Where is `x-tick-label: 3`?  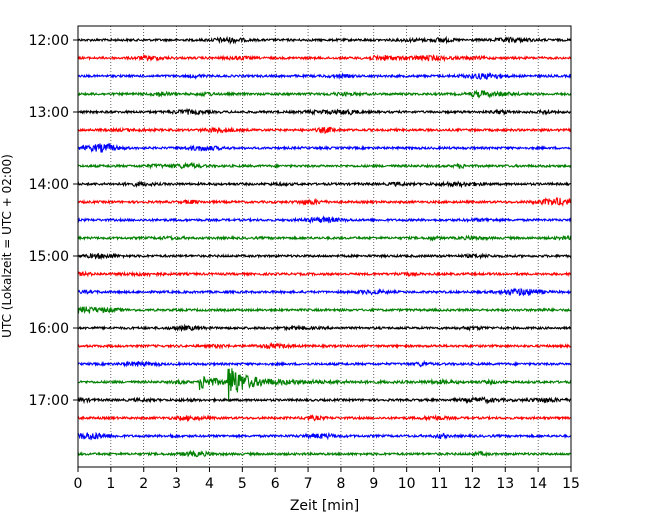 x-tick-label: 3 is located at coordinates (176, 484).